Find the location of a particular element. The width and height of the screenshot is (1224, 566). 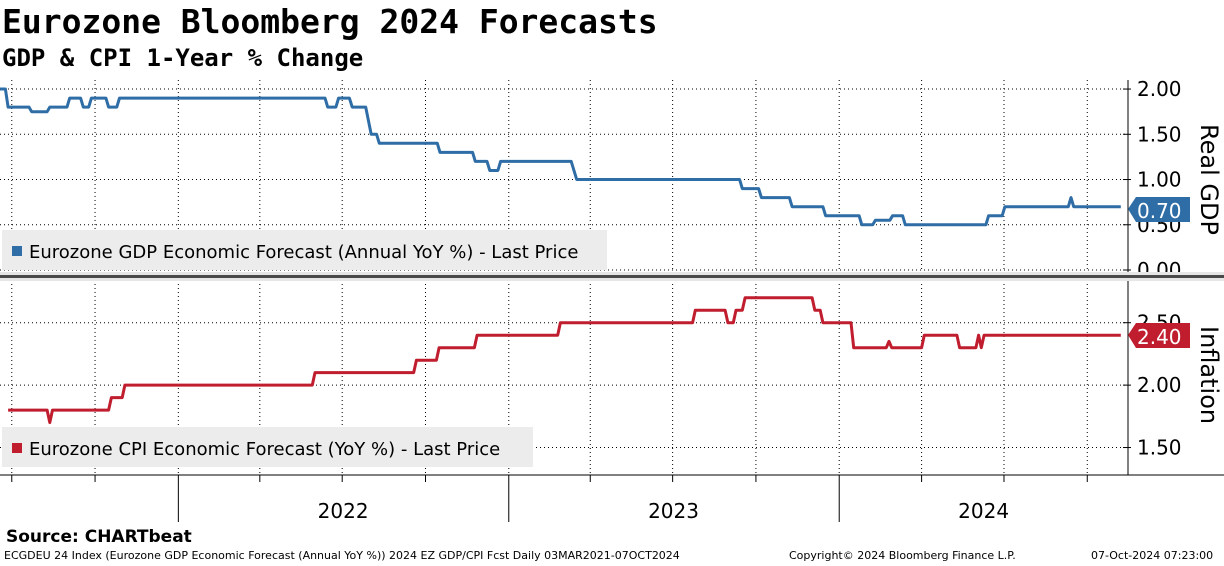

cpi-legend-background is located at coordinates (267, 447).